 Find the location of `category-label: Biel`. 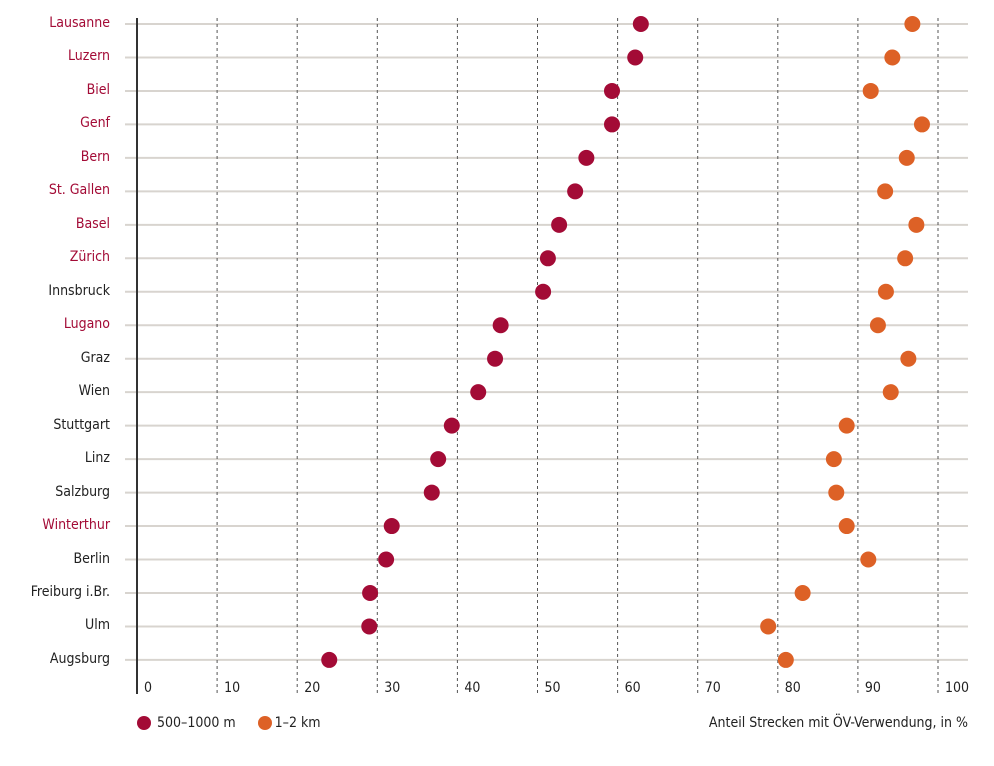

category-label: Biel is located at coordinates (98, 89).